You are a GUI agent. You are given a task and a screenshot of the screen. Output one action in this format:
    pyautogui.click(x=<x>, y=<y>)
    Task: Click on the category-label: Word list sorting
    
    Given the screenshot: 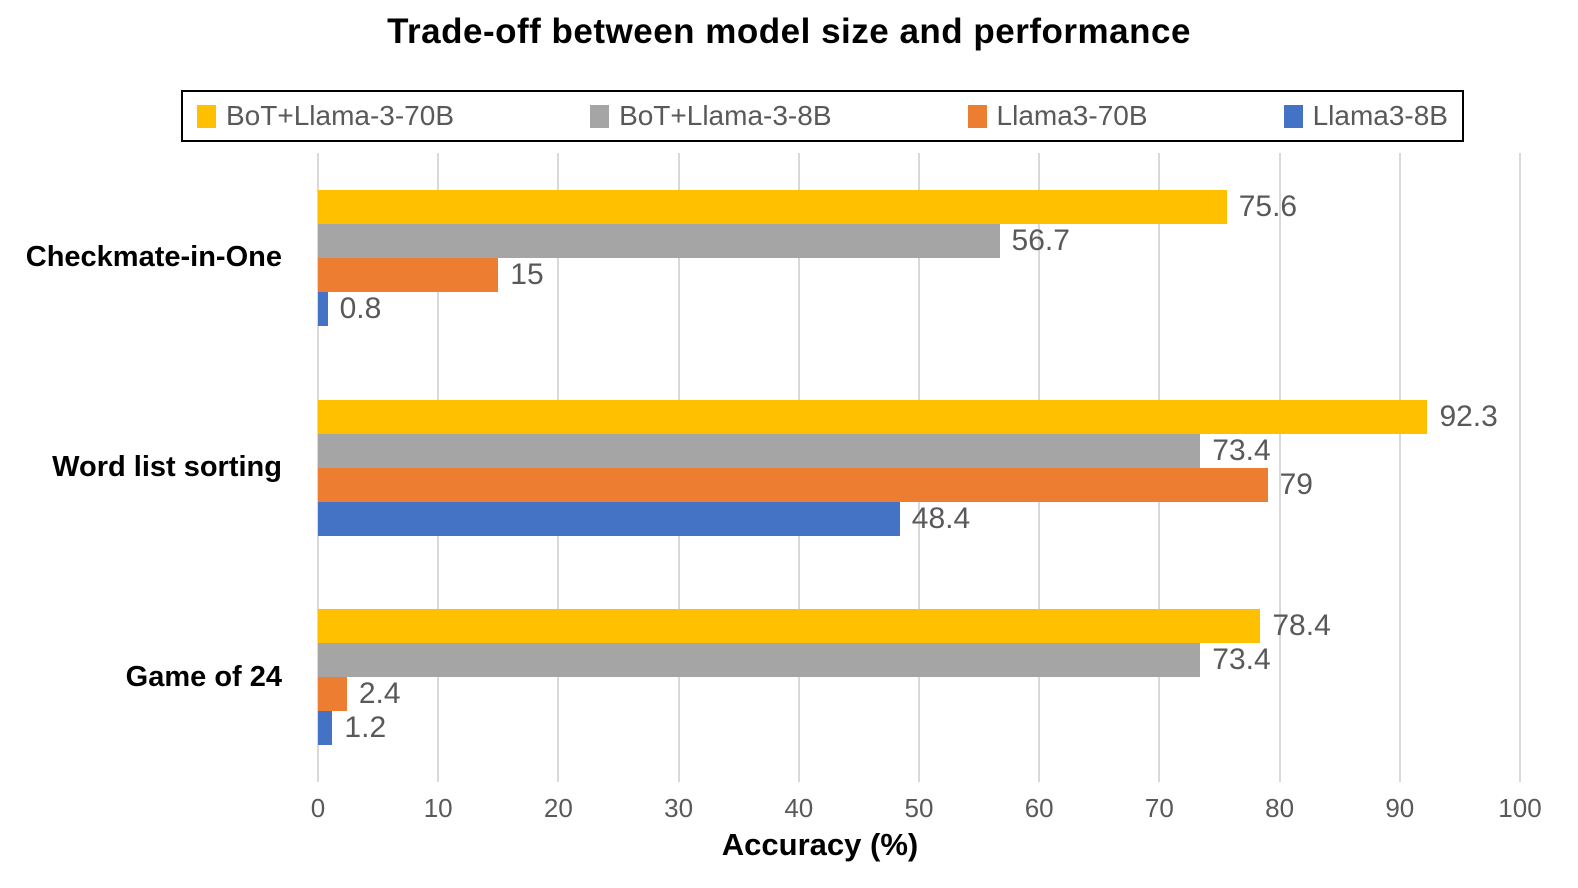 What is the action you would take?
    pyautogui.click(x=167, y=467)
    